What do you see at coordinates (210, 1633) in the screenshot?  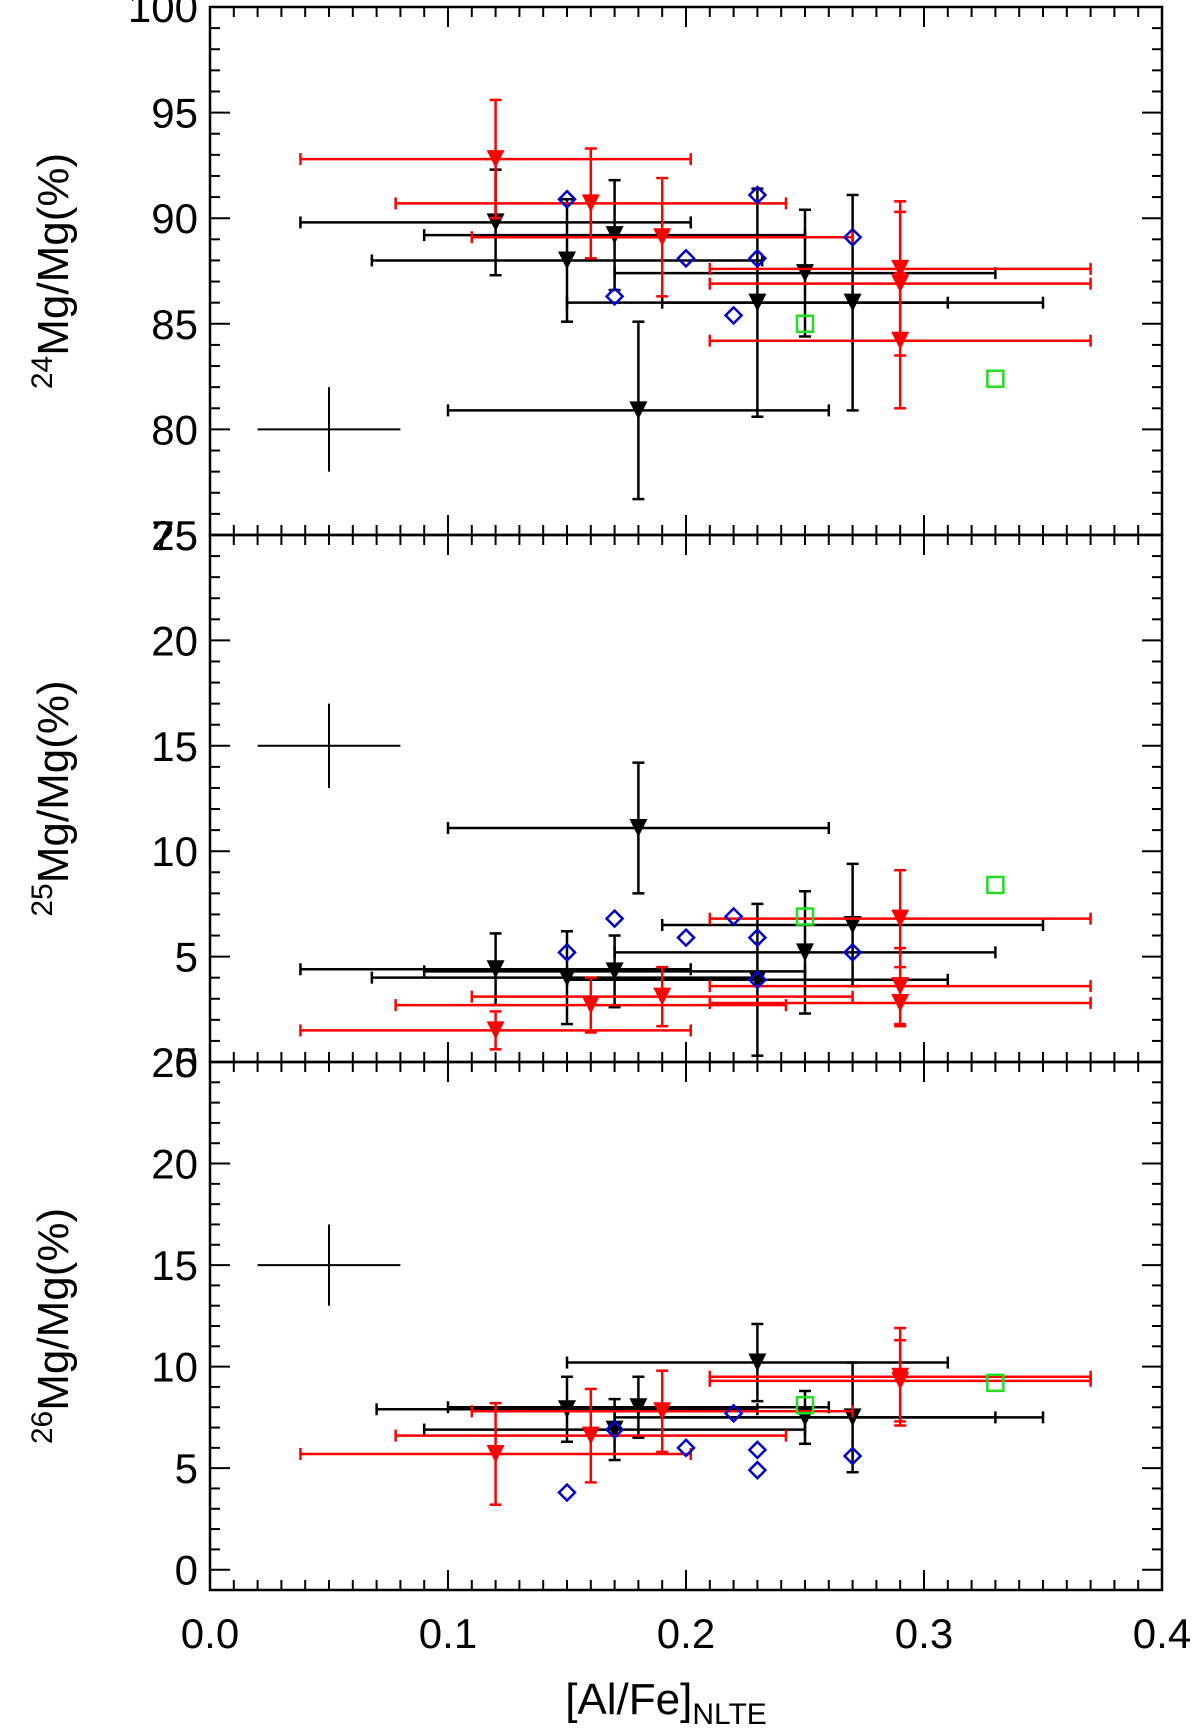 I see `x-tick-label: 0.0` at bounding box center [210, 1633].